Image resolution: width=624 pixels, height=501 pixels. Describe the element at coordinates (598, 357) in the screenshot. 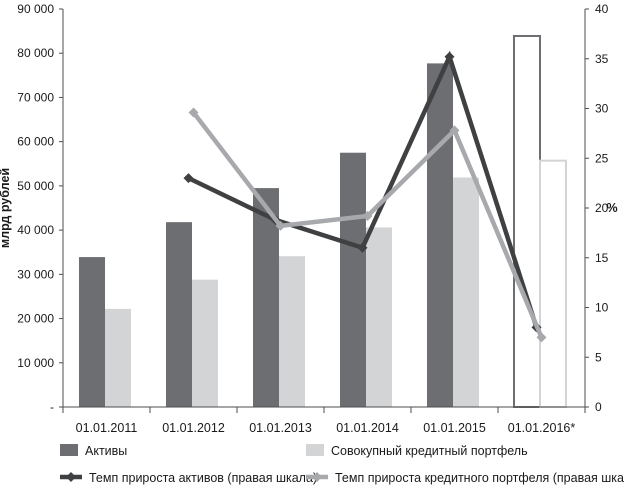

I see `right-tick-label: 5` at that location.